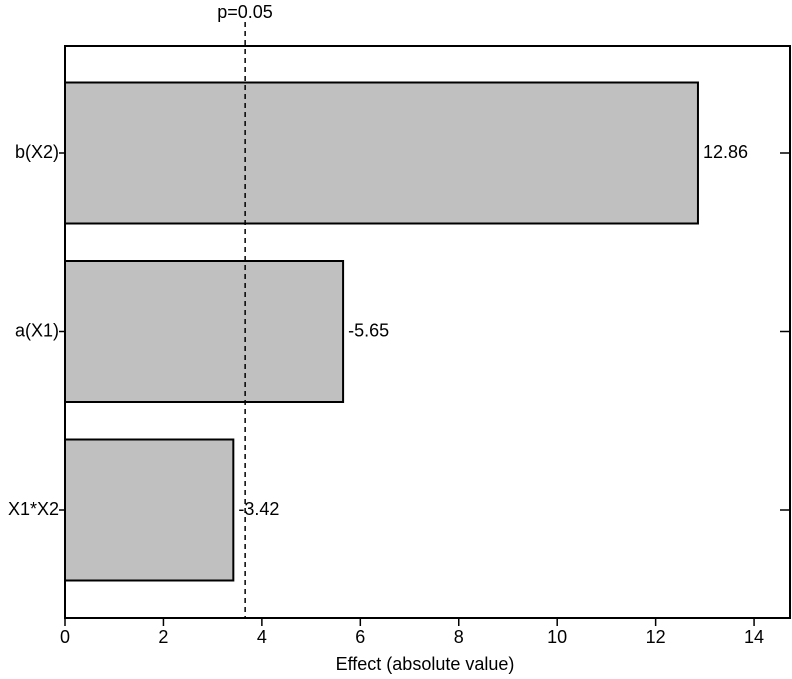 The width and height of the screenshot is (792, 679). I want to click on y-tick-label: a(X1), so click(37, 330).